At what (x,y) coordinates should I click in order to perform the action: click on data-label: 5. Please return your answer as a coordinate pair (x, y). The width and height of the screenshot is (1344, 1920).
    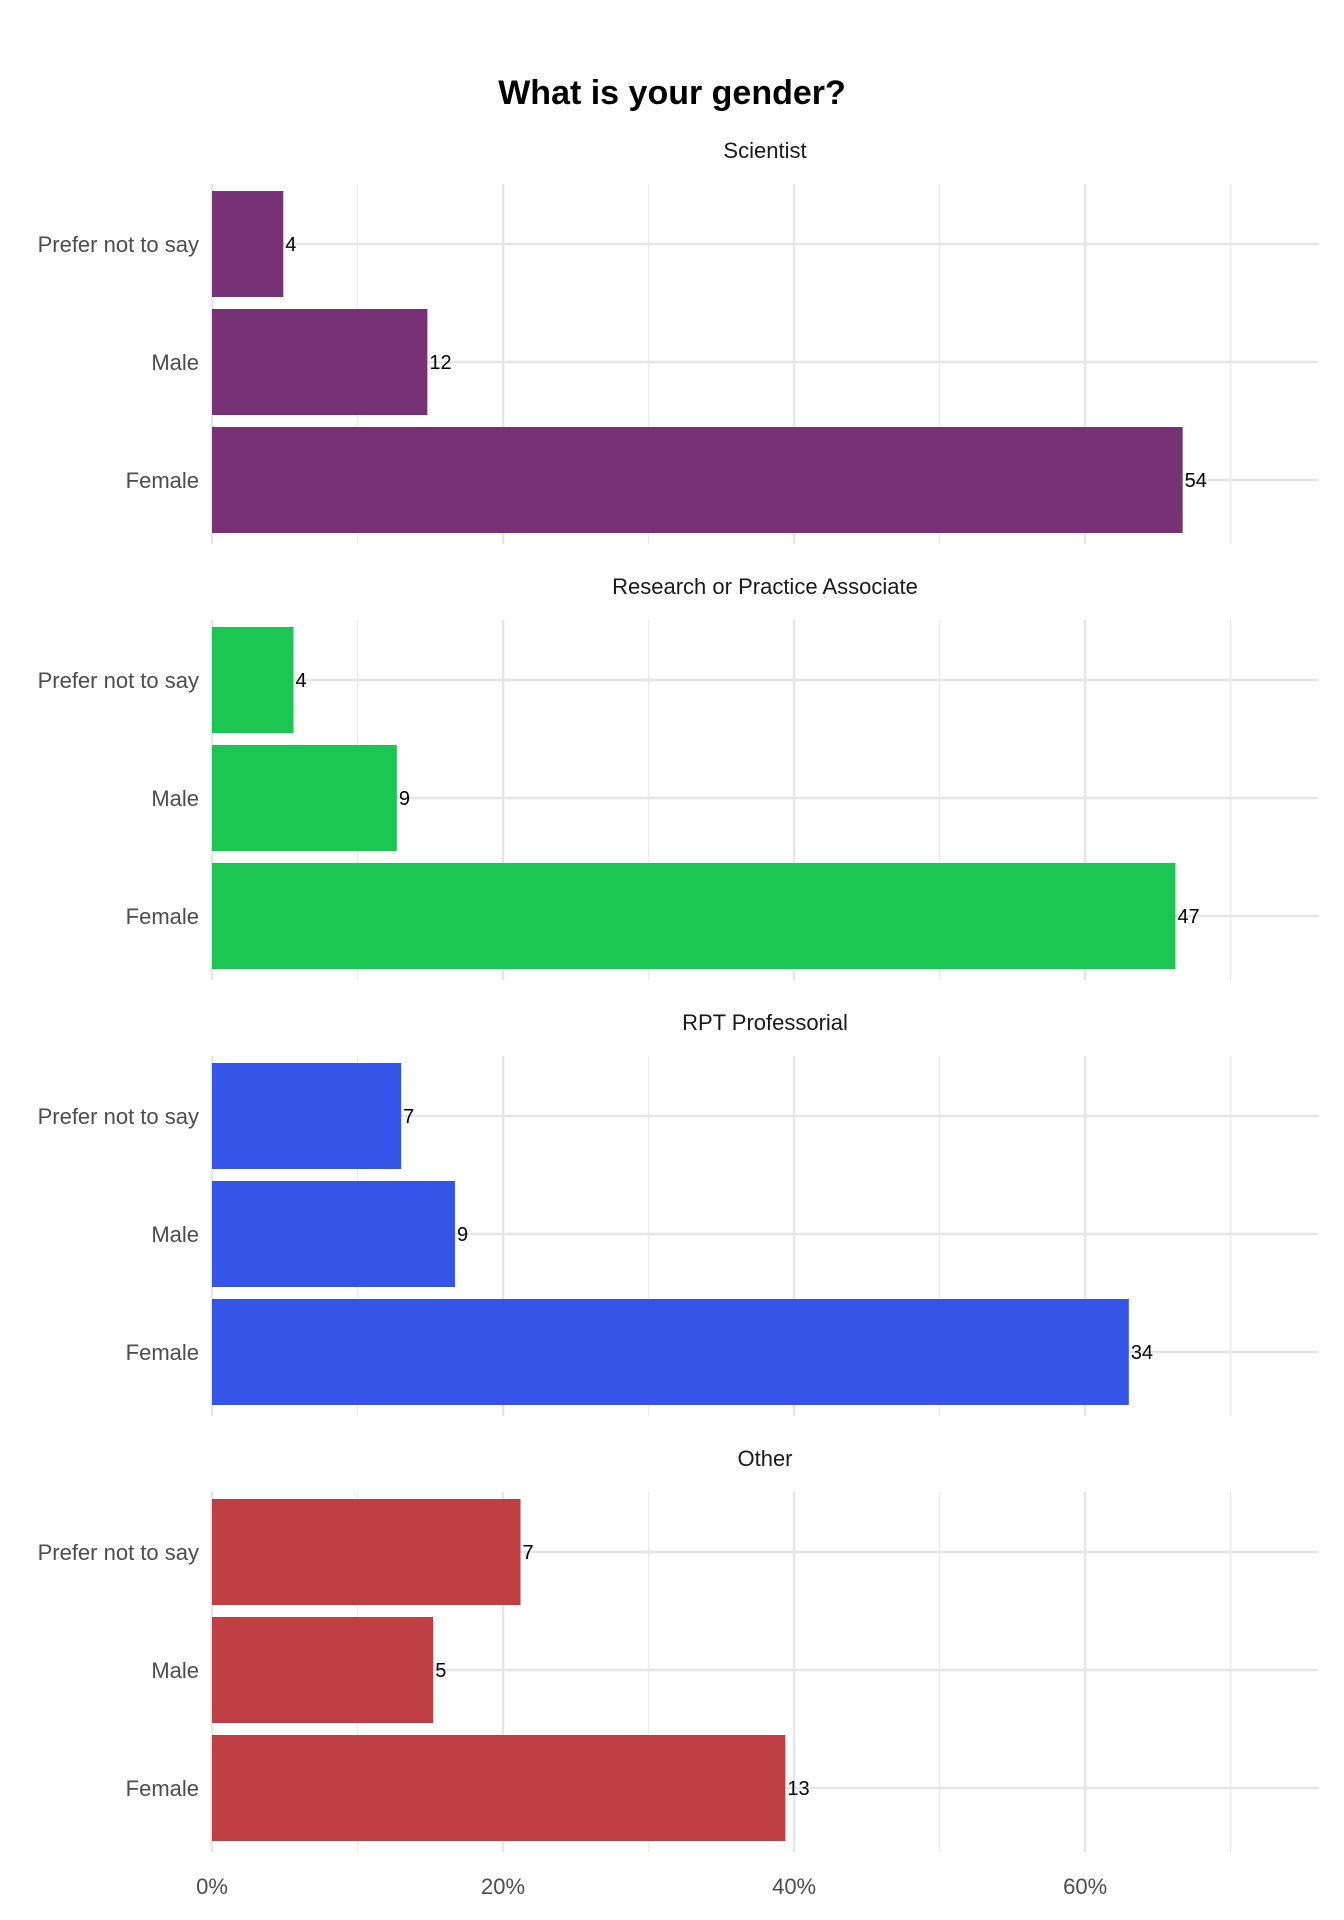
    Looking at the image, I should click on (440, 1671).